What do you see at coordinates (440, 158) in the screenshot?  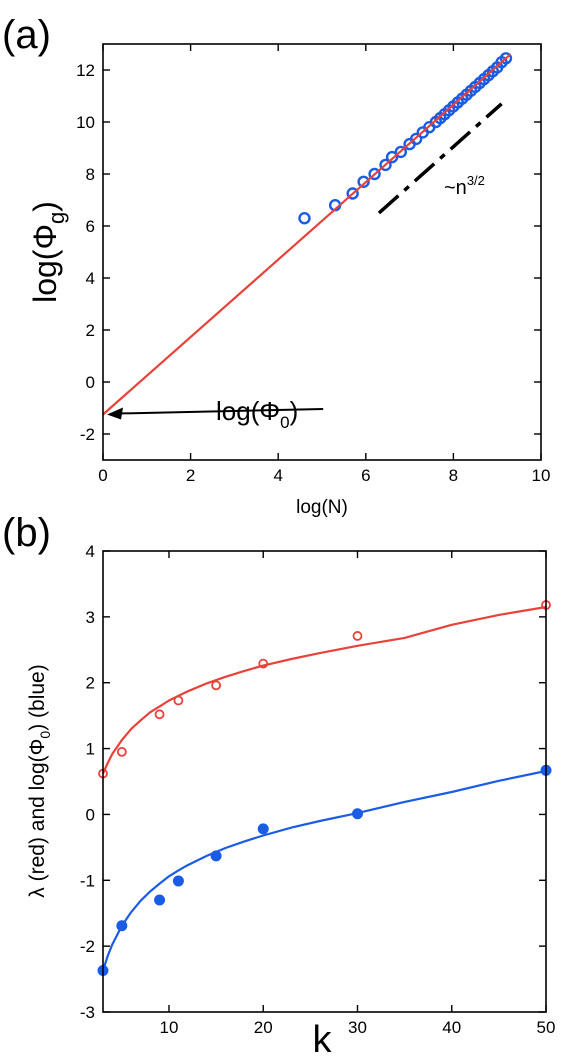 I see `panel-a-slope-reference-line` at bounding box center [440, 158].